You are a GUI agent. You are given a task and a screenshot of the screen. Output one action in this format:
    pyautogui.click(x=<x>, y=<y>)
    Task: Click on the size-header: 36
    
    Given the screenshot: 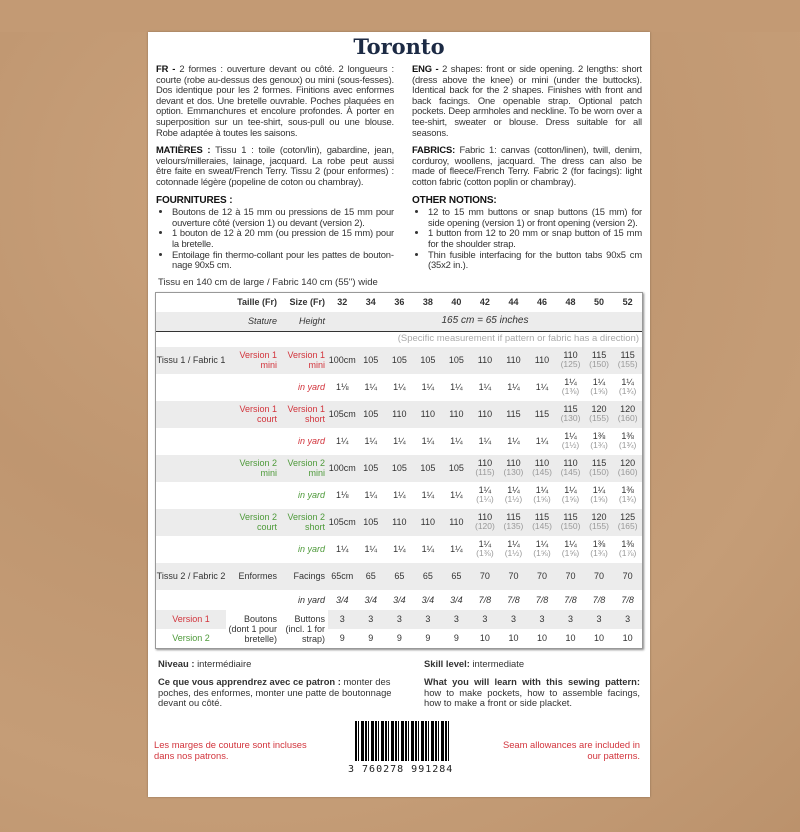 What is the action you would take?
    pyautogui.click(x=399, y=302)
    